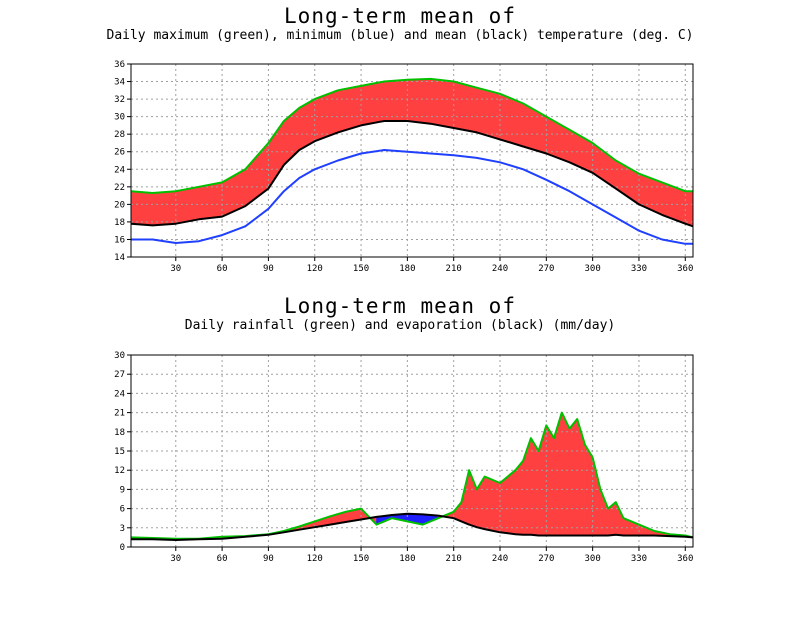  What do you see at coordinates (412, 475) in the screenshot?
I see `series-line-rainfall` at bounding box center [412, 475].